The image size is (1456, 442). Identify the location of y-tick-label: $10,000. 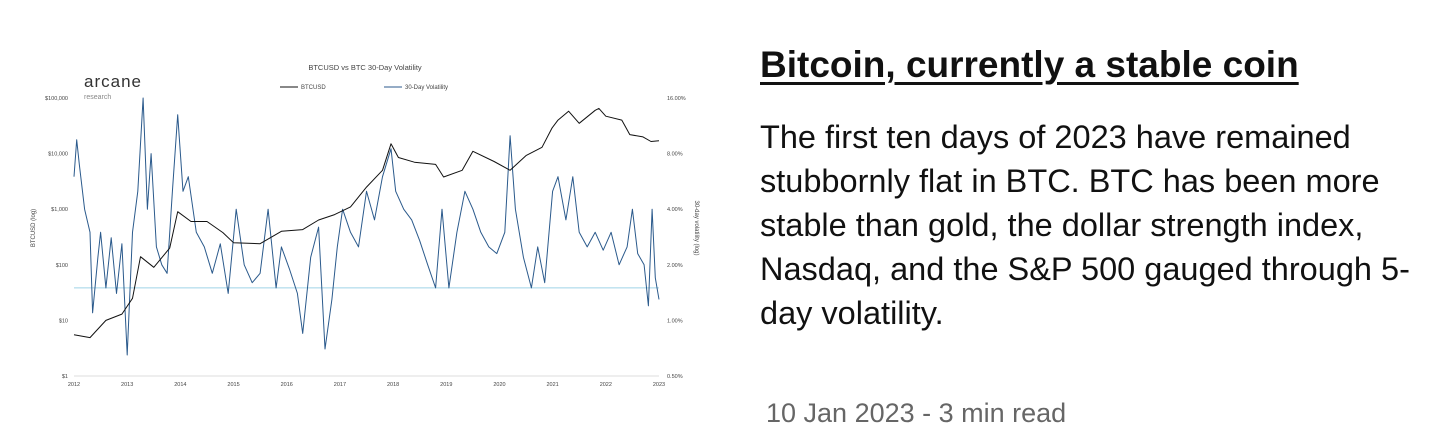
(58, 155).